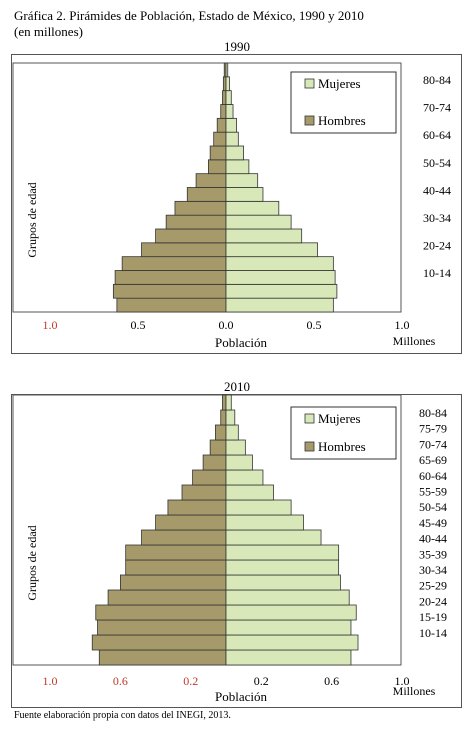 This screenshot has height=733, width=469. I want to click on chart-title-line2: (en millones), so click(48, 31).